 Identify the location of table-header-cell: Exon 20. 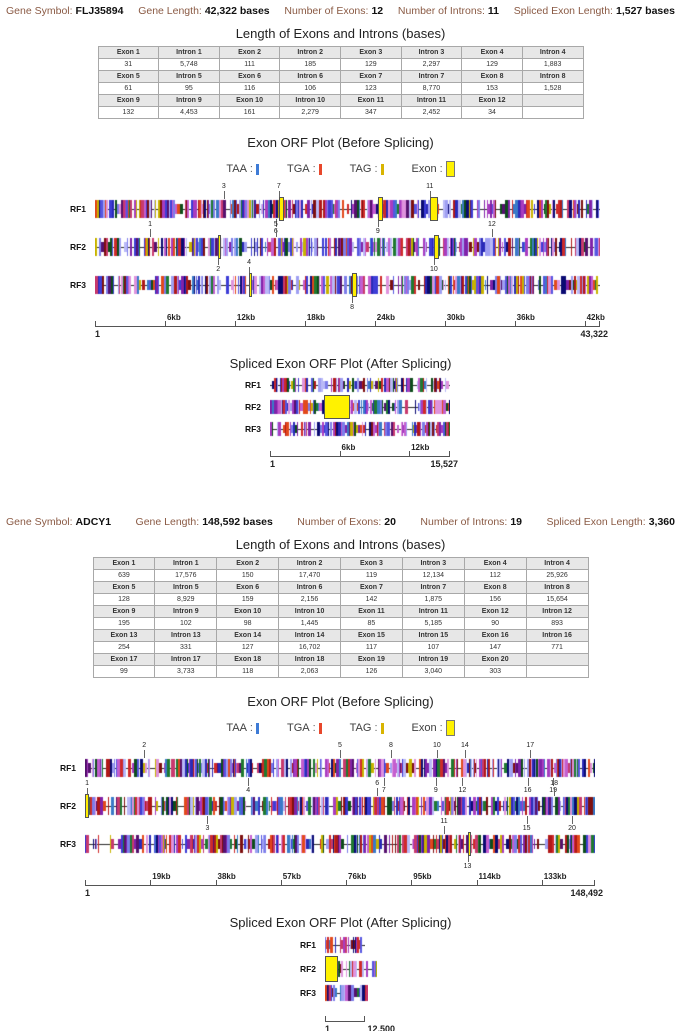
(495, 659).